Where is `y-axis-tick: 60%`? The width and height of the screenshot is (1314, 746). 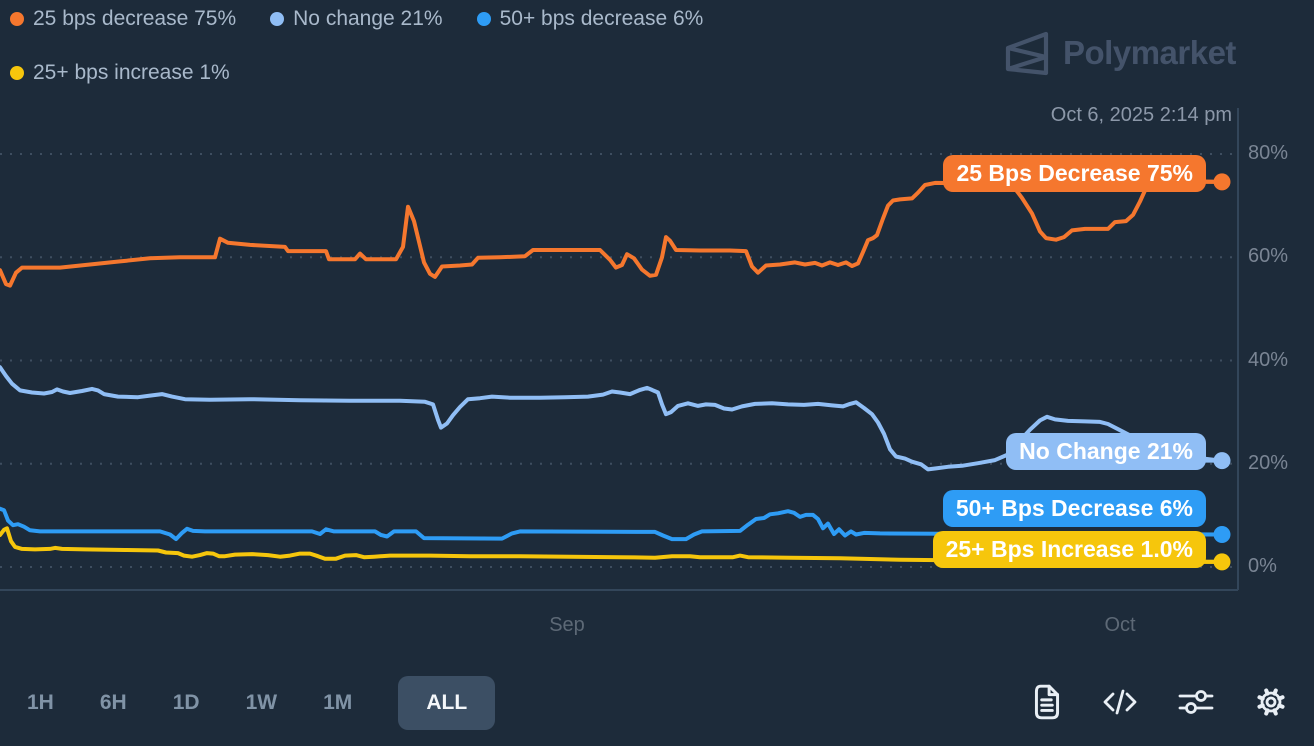
y-axis-tick: 60% is located at coordinates (1268, 256).